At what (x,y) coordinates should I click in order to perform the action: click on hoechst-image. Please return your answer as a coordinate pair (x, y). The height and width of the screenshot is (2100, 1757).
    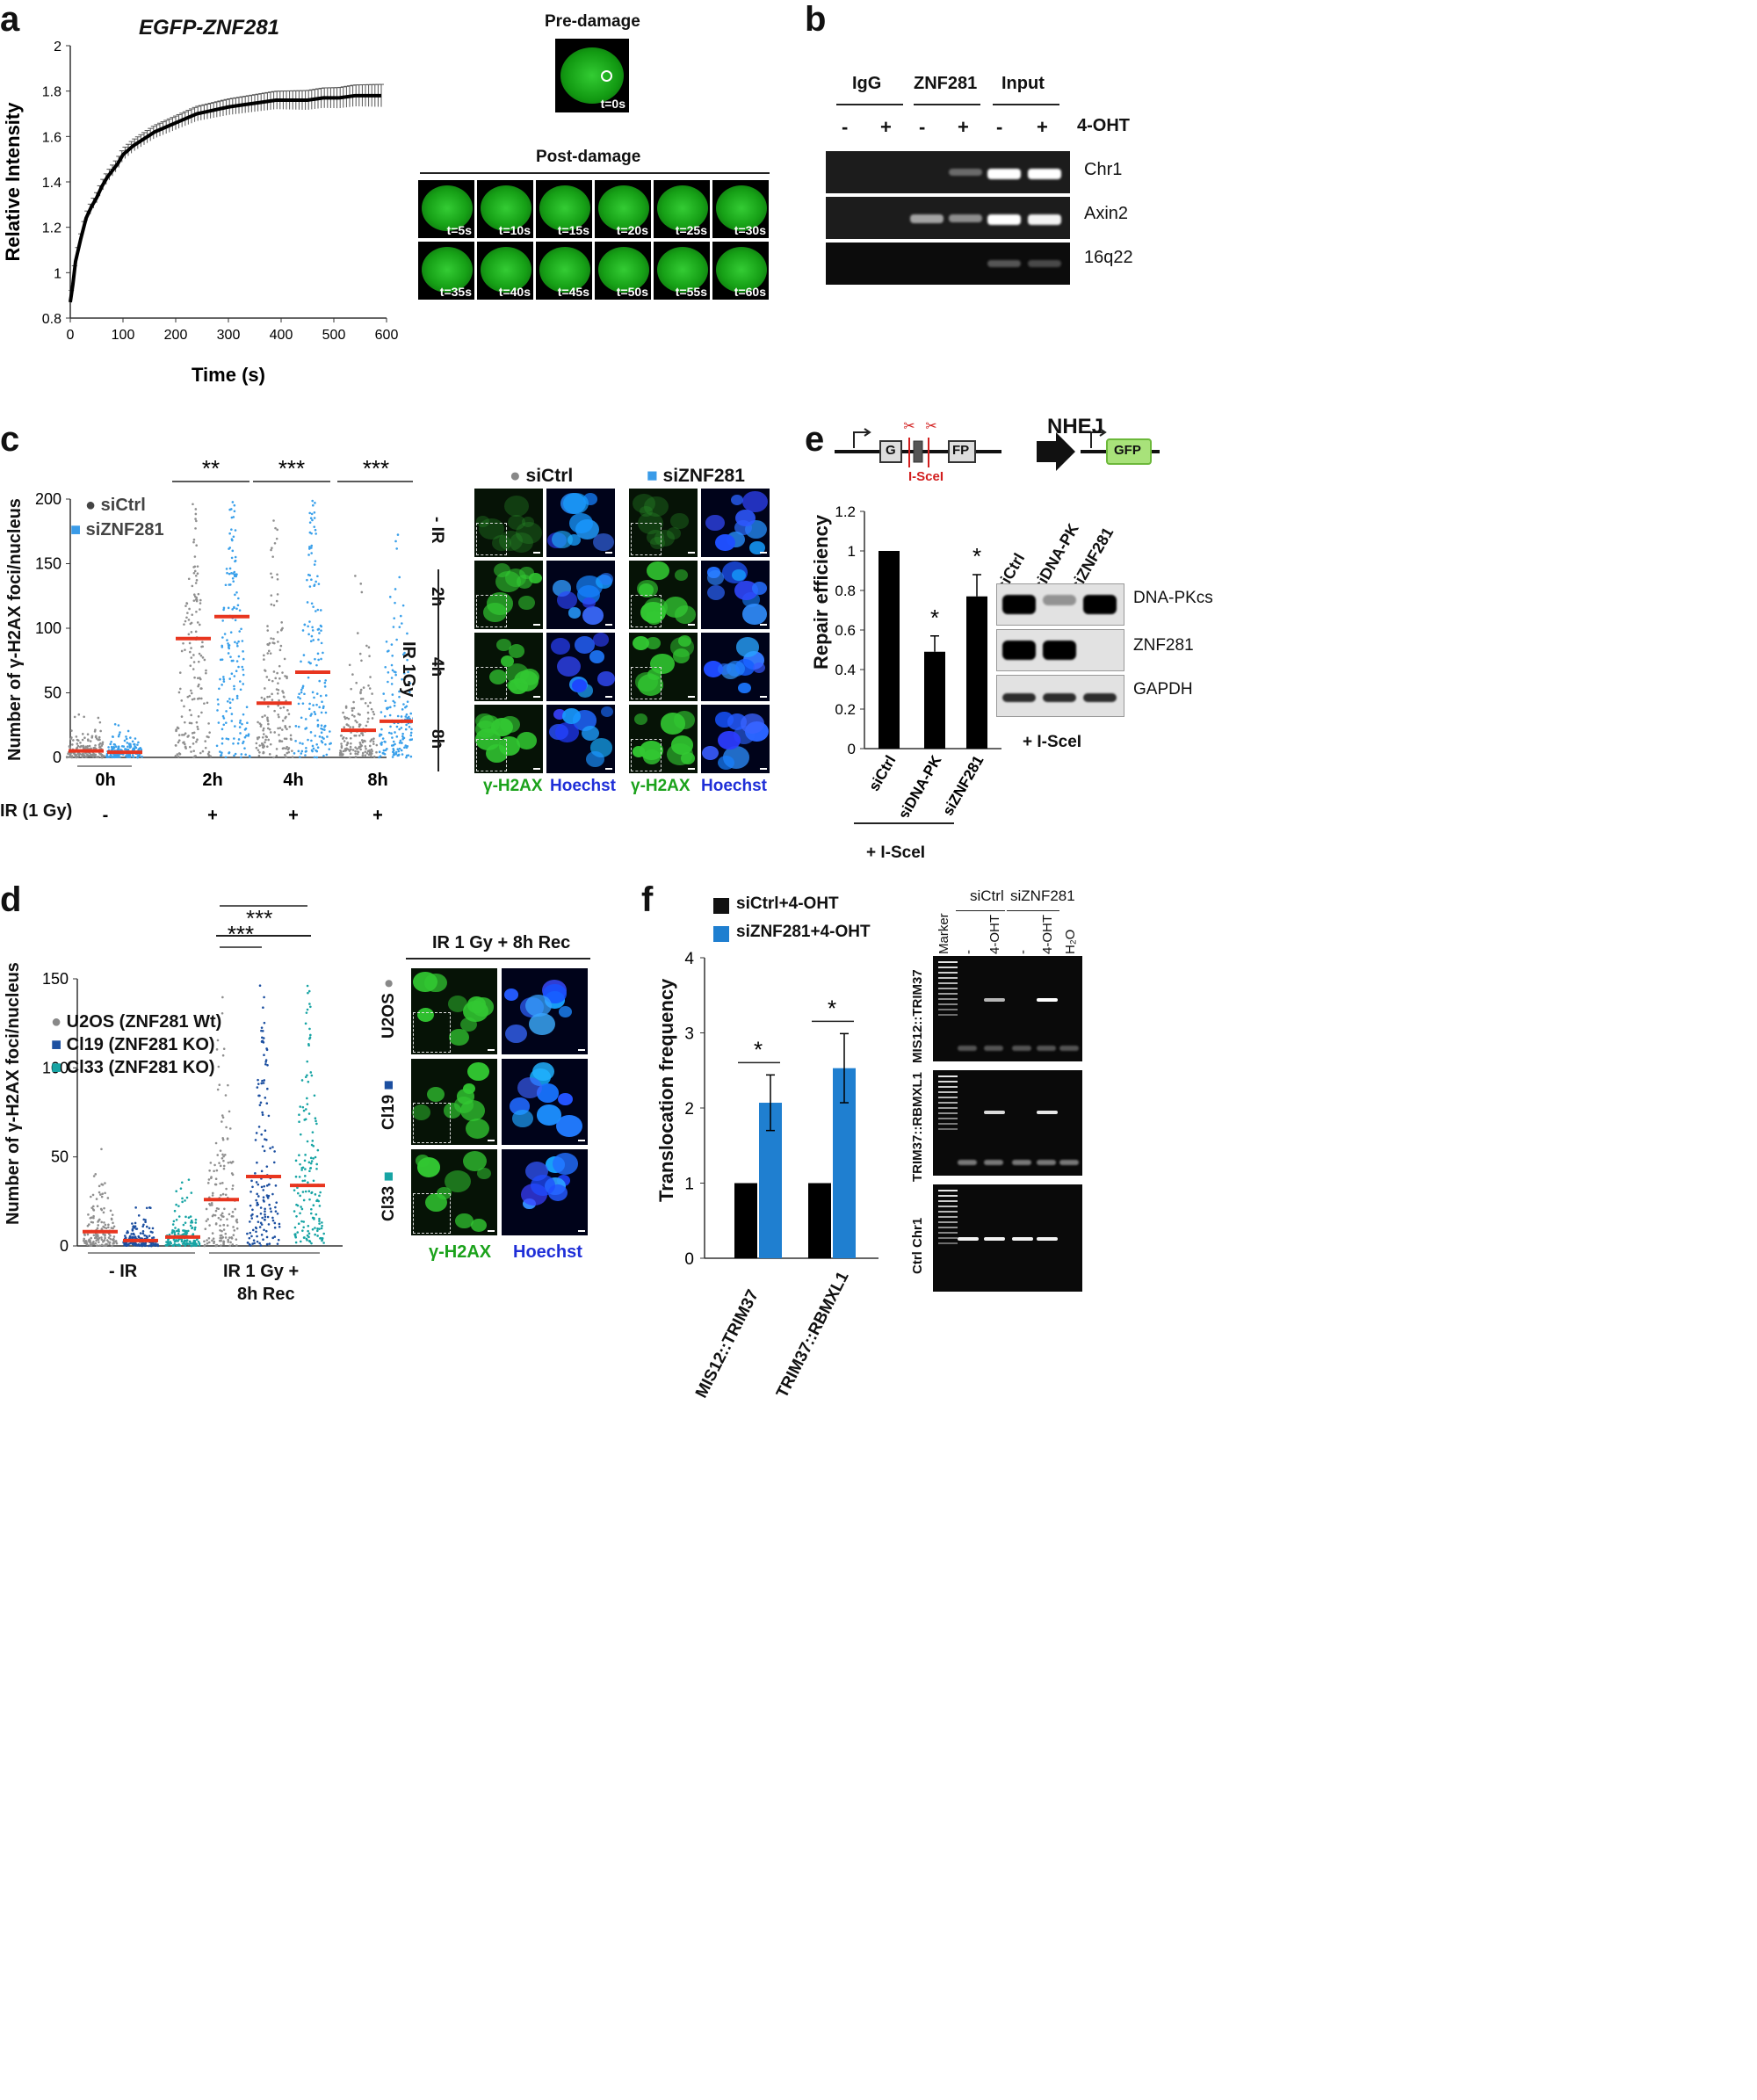
    Looking at the image, I should click on (545, 1192).